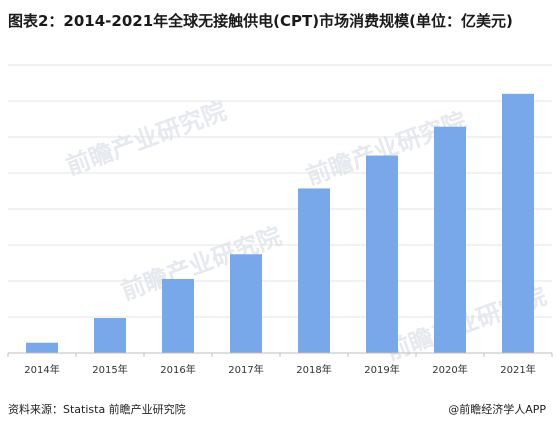 This screenshot has height=429, width=556. I want to click on chart-title: 图表2：2014-2021年全球无接触供电(CPT)市场消费规模(单位：亿美元), so click(260, 21).